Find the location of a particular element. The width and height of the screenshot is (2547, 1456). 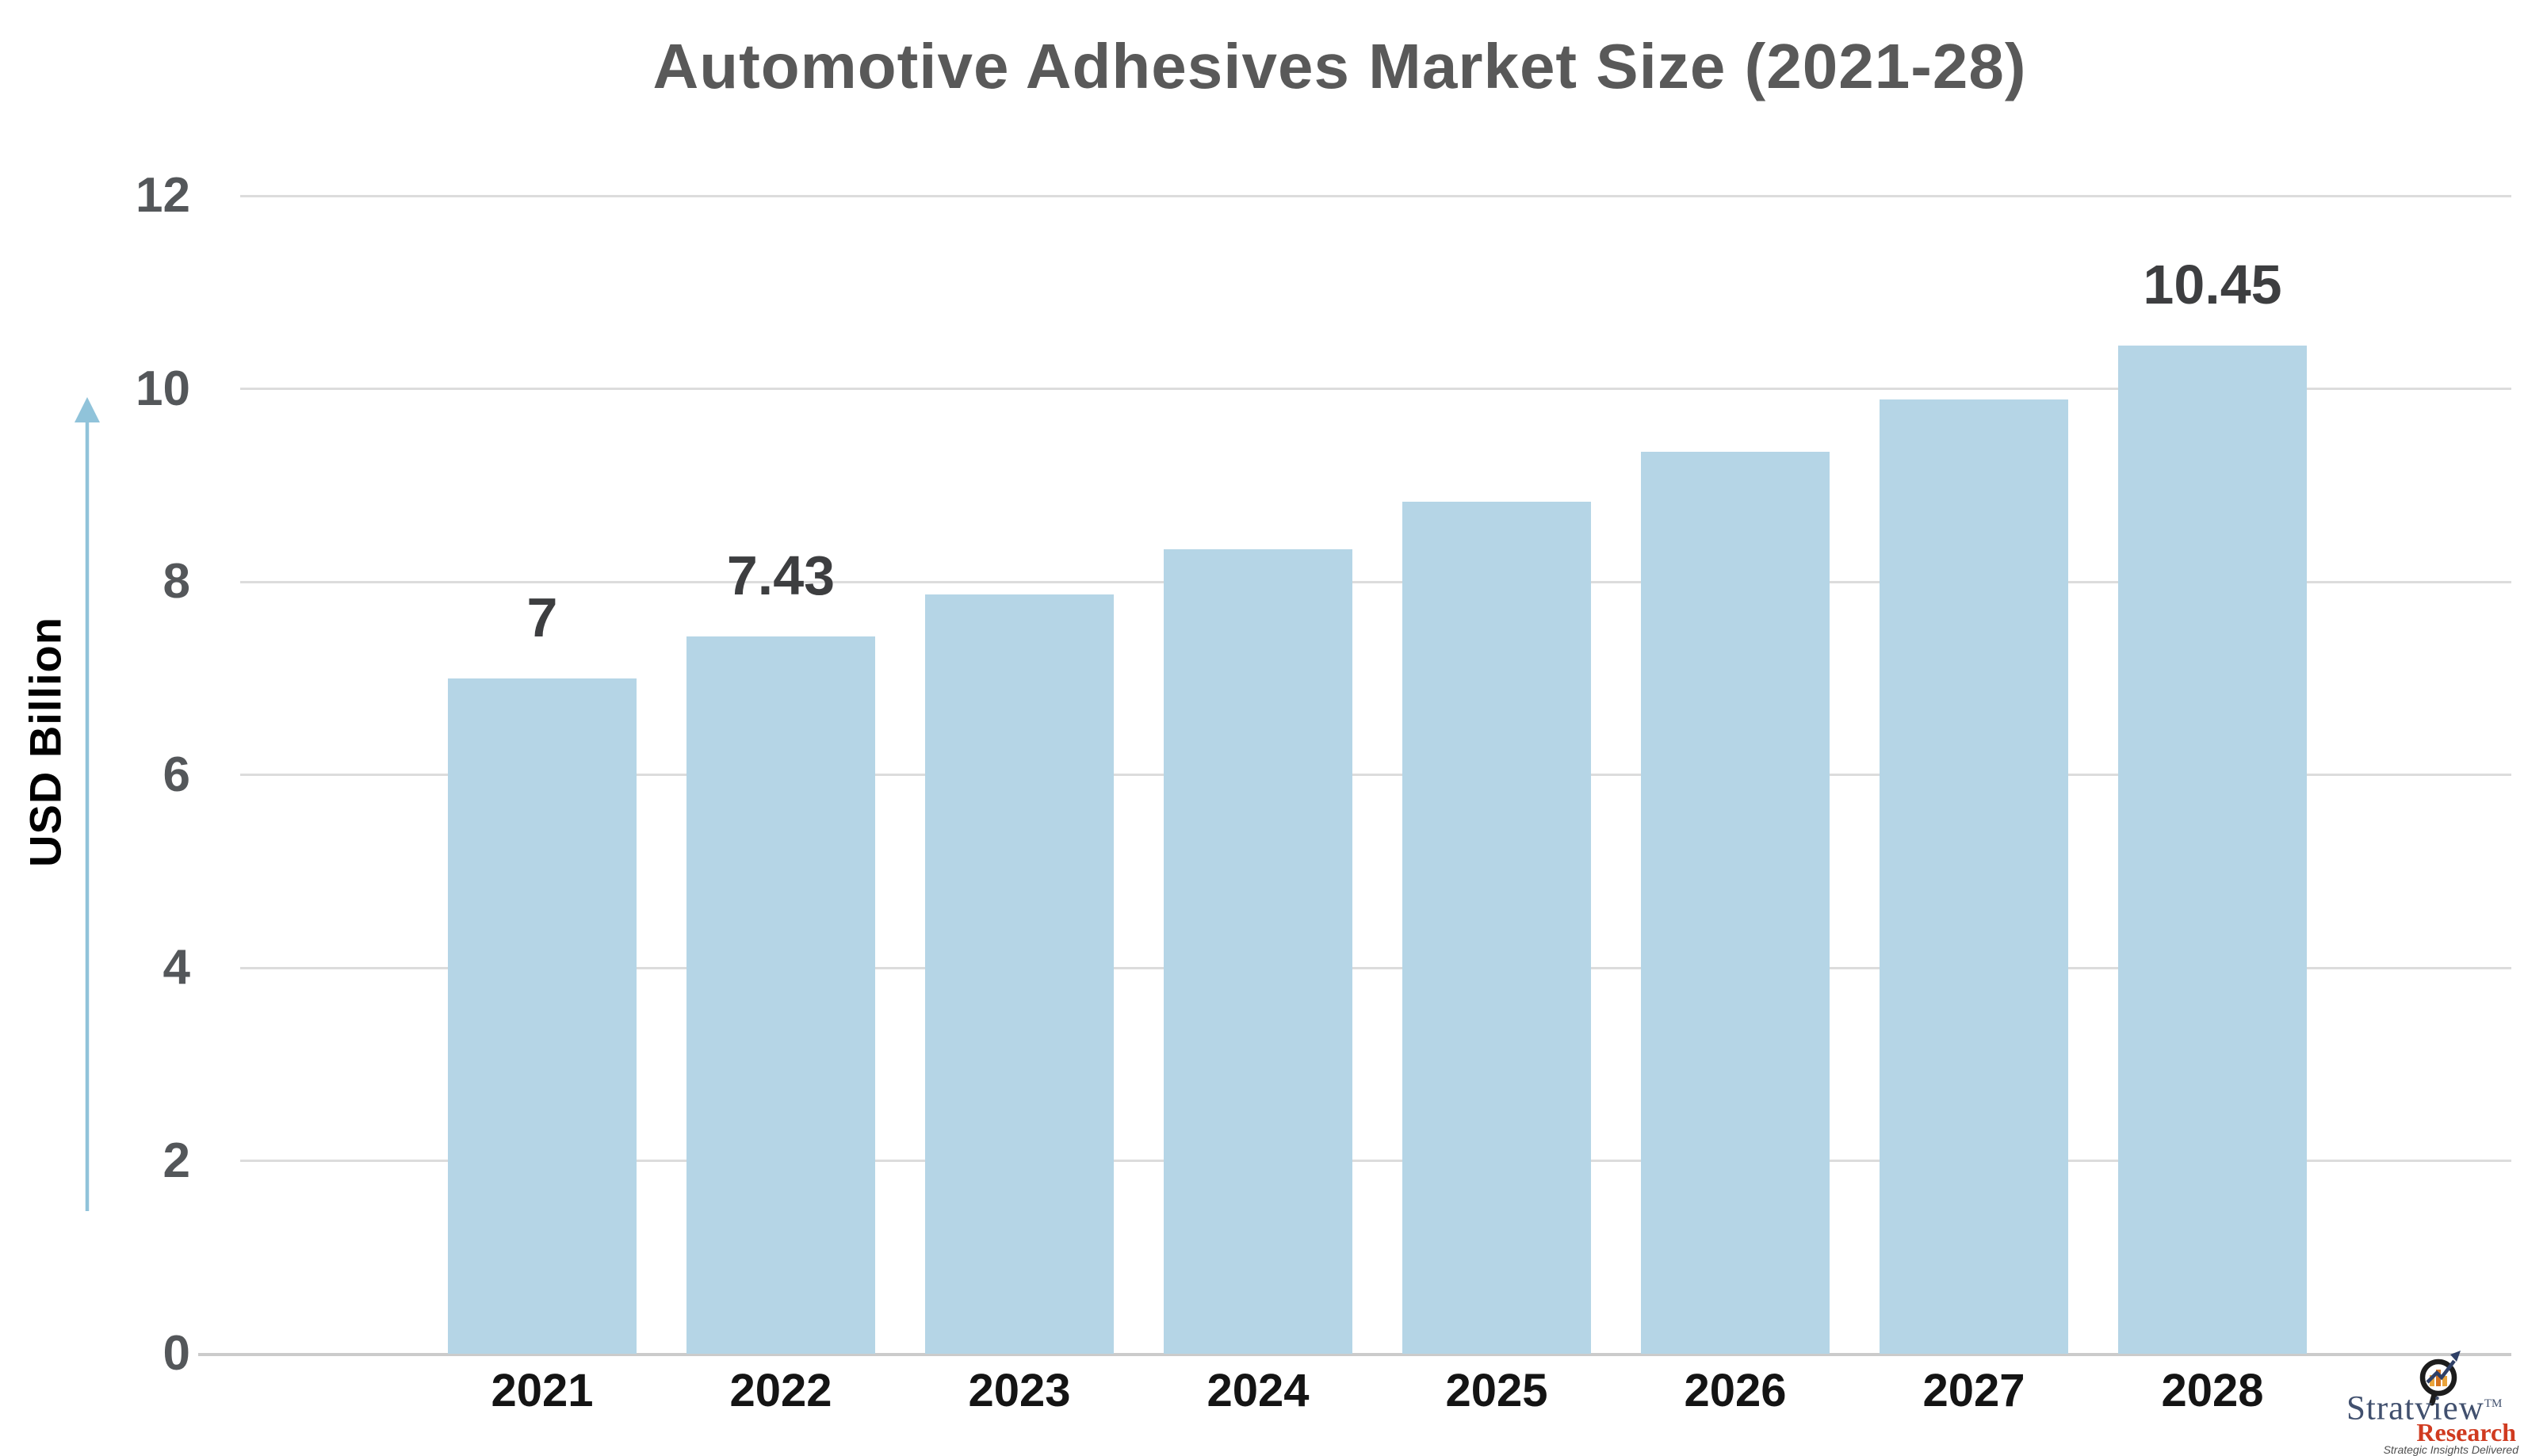

logo-brand-name: StratviewTM is located at coordinates (2424, 1406).